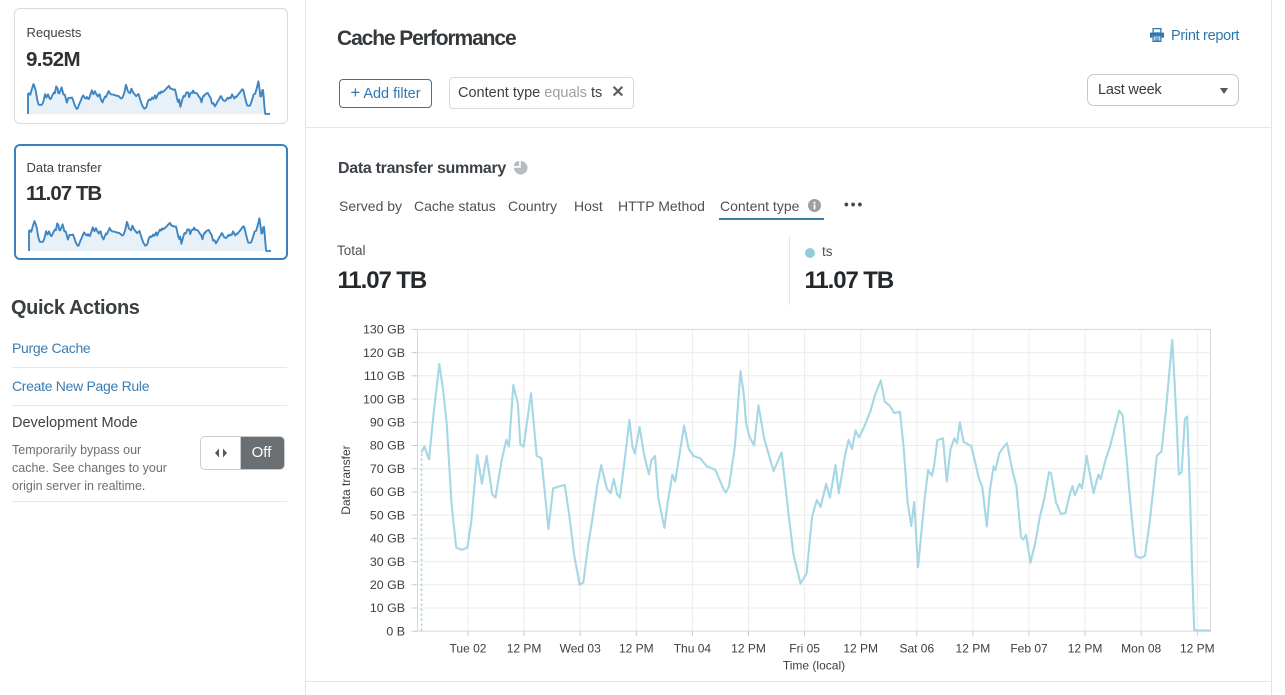 The height and width of the screenshot is (695, 1285). What do you see at coordinates (1029, 649) in the screenshot?
I see `svg-text: Feb 07` at bounding box center [1029, 649].